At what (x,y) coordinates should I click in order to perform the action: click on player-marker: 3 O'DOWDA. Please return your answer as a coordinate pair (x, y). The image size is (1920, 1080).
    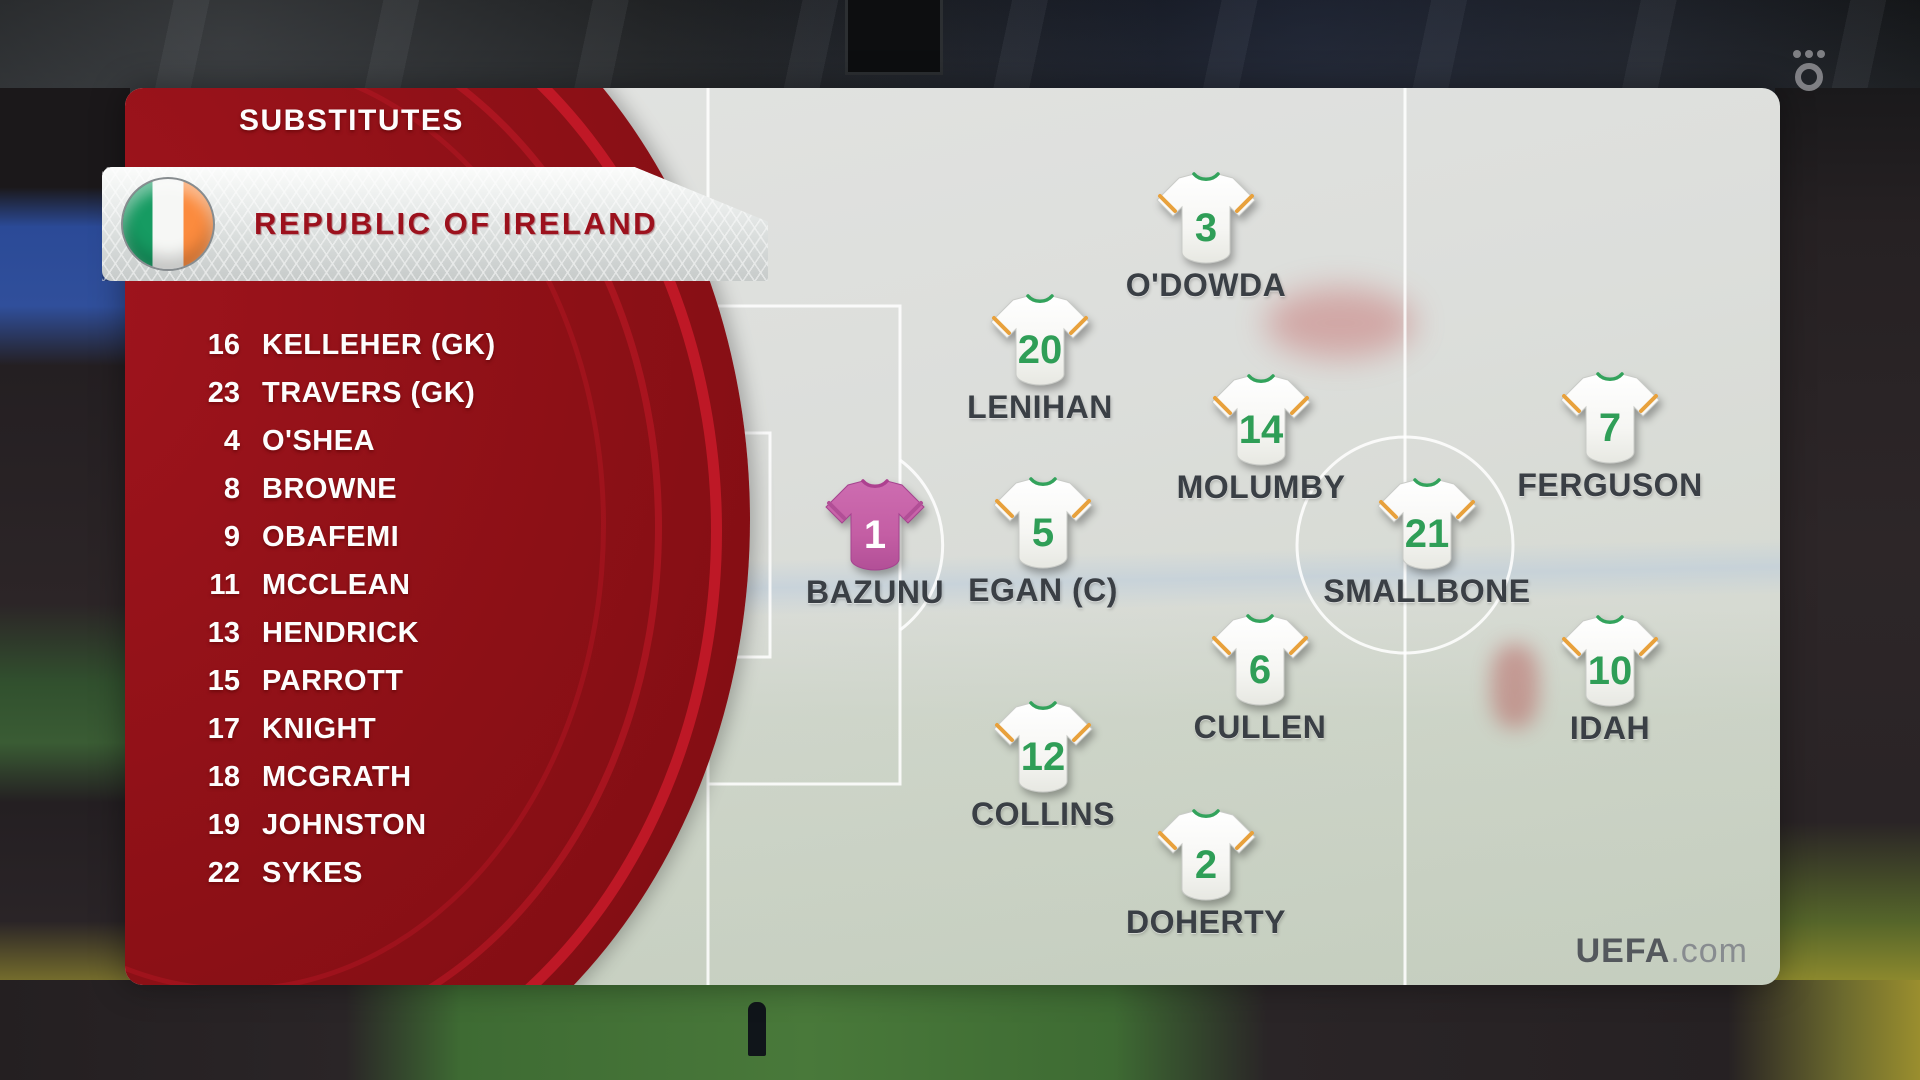
    Looking at the image, I should click on (1206, 236).